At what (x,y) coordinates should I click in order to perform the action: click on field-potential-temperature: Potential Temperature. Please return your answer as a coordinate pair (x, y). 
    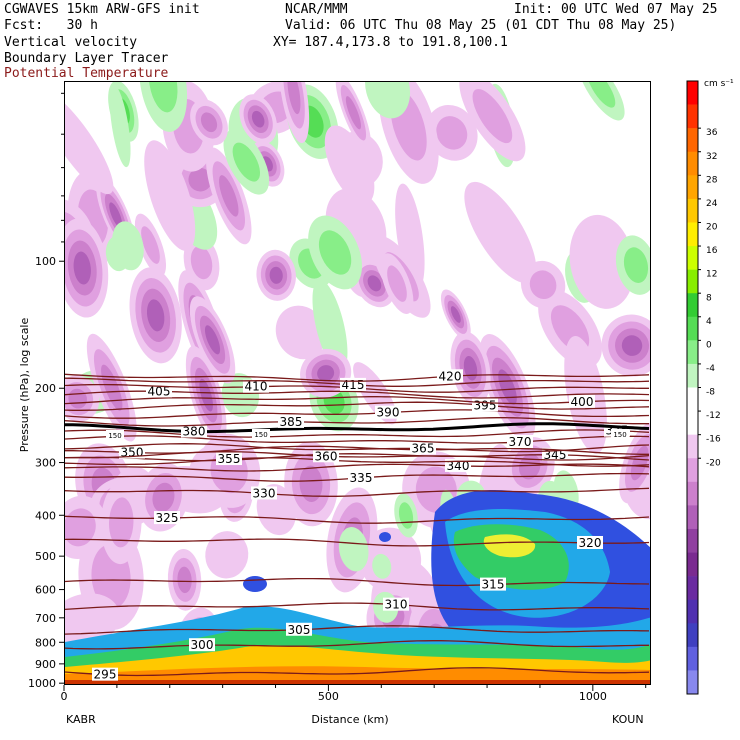
    Looking at the image, I should click on (86, 73).